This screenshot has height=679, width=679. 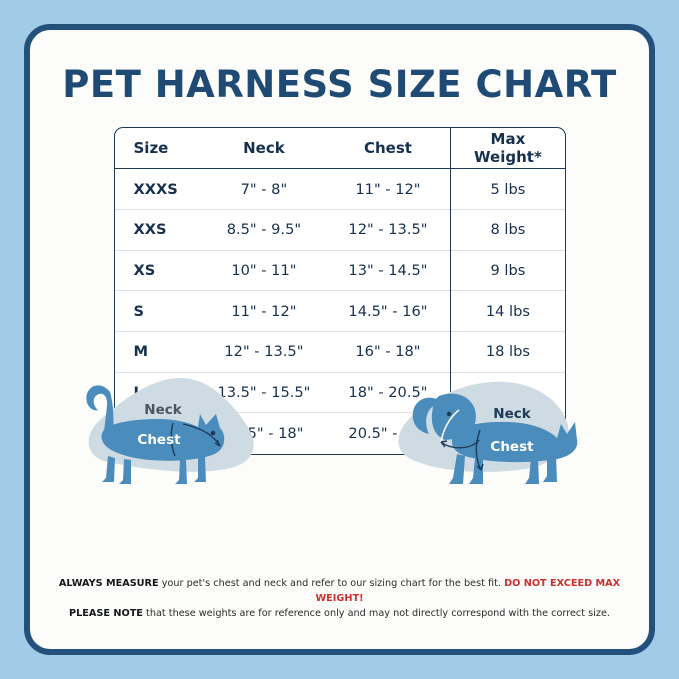 What do you see at coordinates (388, 352) in the screenshot?
I see `cell-chest: 16" - 18"` at bounding box center [388, 352].